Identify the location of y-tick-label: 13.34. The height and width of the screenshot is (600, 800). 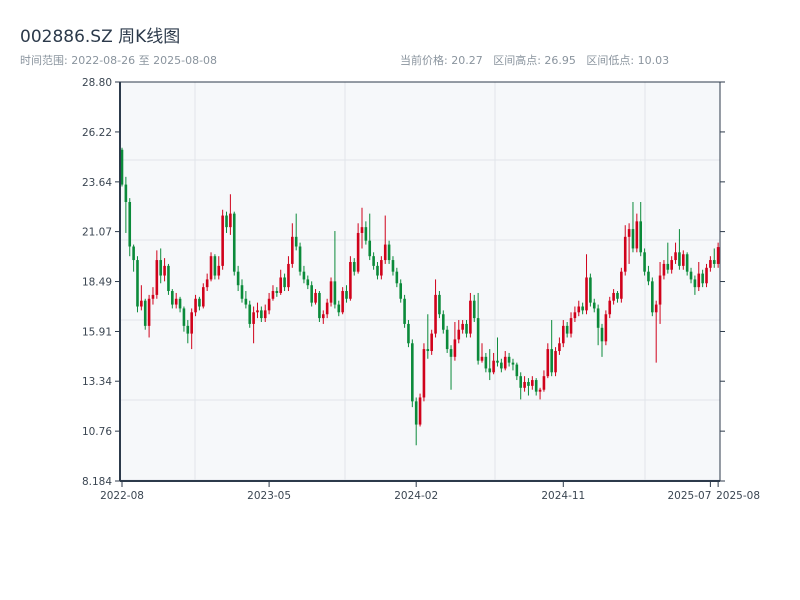
(97, 382).